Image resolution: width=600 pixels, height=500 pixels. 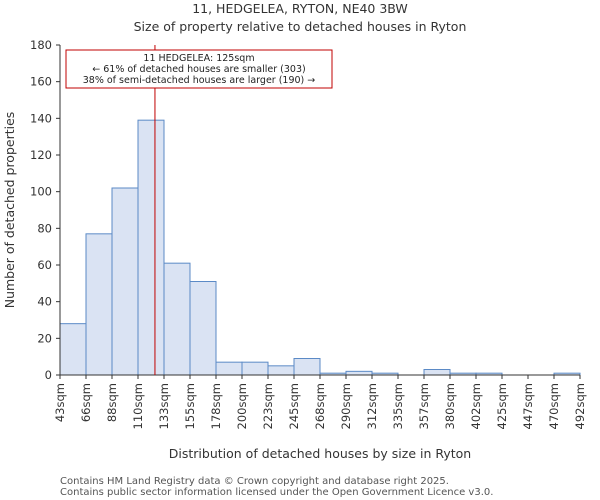 What do you see at coordinates (190, 406) in the screenshot?
I see `x-tick-label: 155sqm` at bounding box center [190, 406].